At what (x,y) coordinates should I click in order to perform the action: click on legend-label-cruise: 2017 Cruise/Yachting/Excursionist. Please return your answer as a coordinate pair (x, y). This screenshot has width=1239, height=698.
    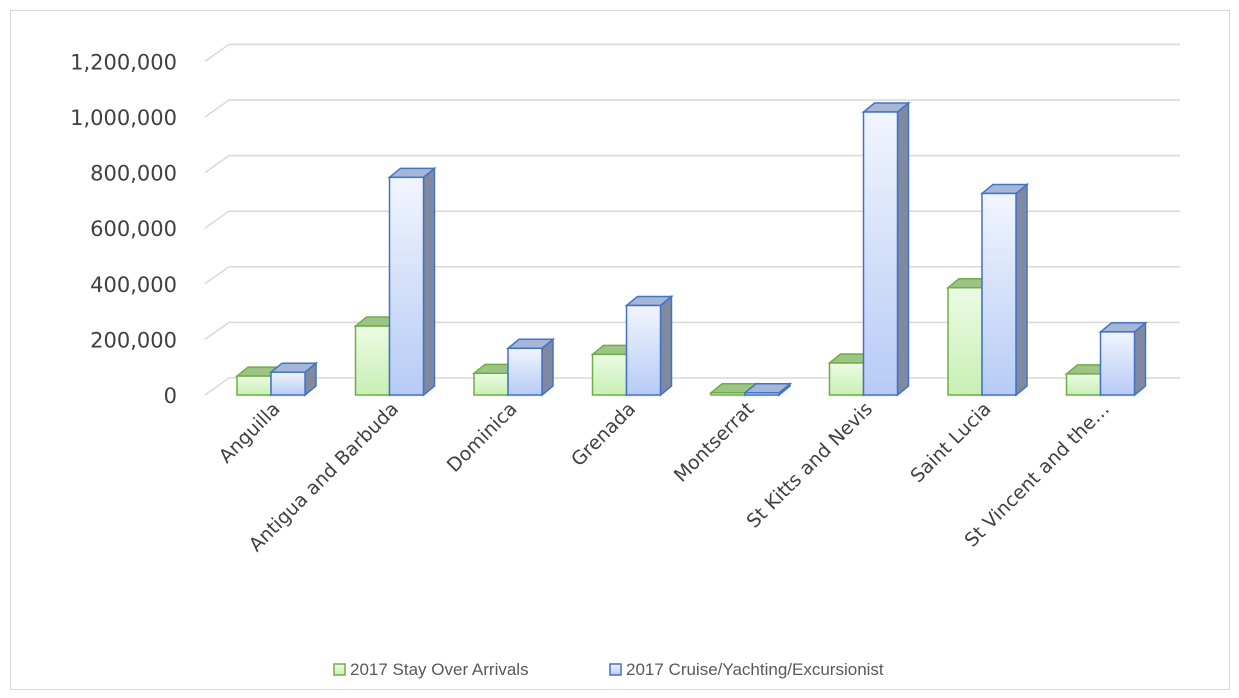
    Looking at the image, I should click on (755, 669).